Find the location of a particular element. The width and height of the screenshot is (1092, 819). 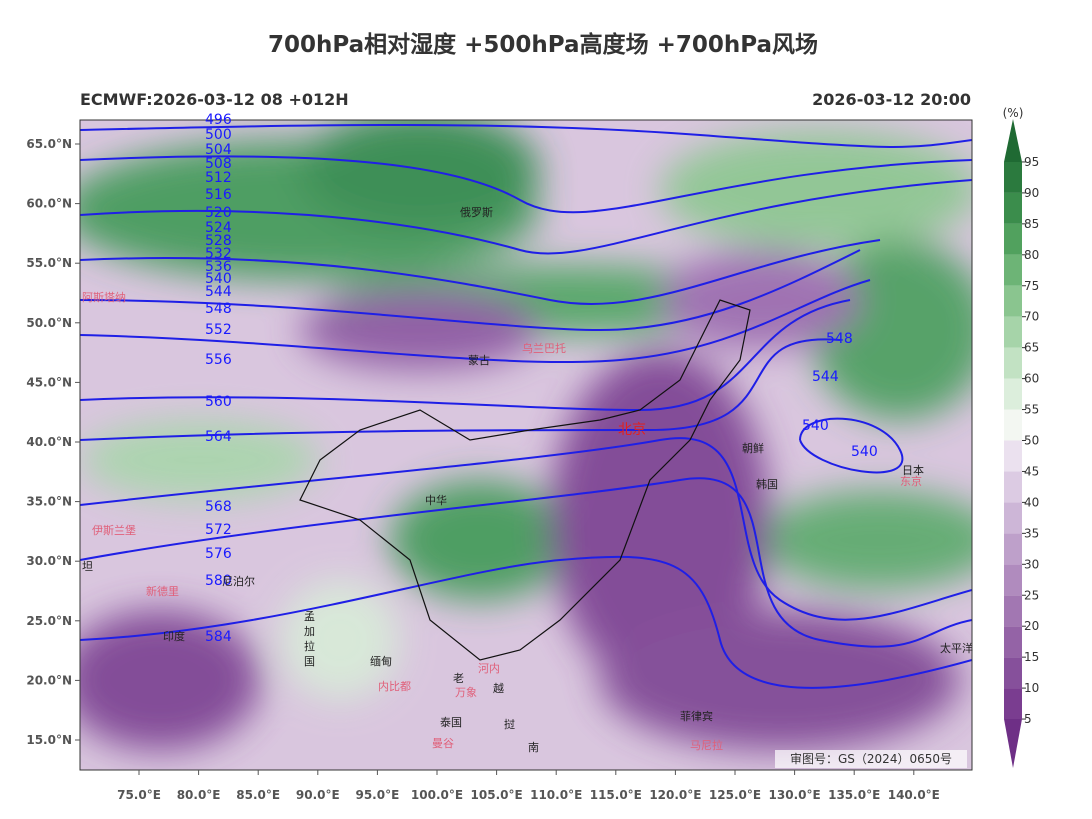

colorbar-label: 5 is located at coordinates (1028, 719).